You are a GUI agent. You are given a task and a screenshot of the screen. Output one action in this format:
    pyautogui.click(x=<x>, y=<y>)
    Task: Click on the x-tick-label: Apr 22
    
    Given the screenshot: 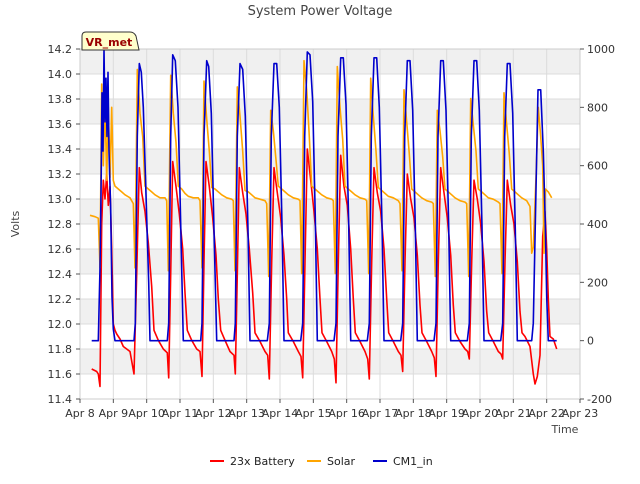 What is the action you would take?
    pyautogui.click(x=546, y=413)
    